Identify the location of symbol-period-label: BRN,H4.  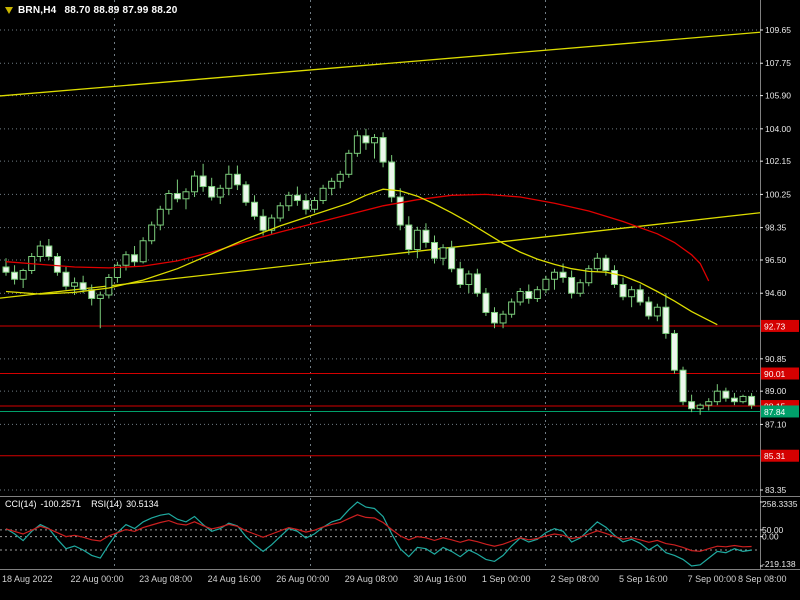
(37, 10).